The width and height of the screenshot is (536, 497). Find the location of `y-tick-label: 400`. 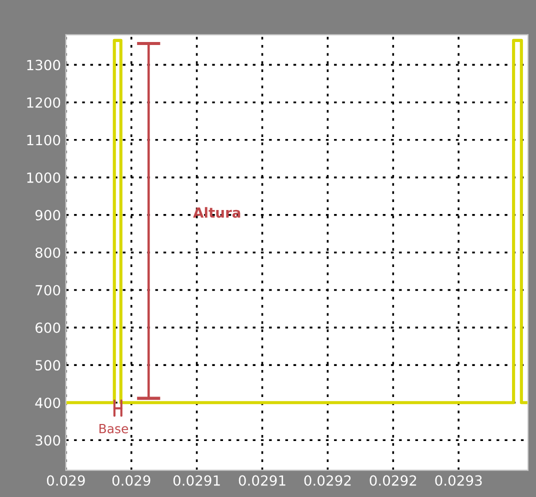

y-tick-label: 400 is located at coordinates (47, 403).